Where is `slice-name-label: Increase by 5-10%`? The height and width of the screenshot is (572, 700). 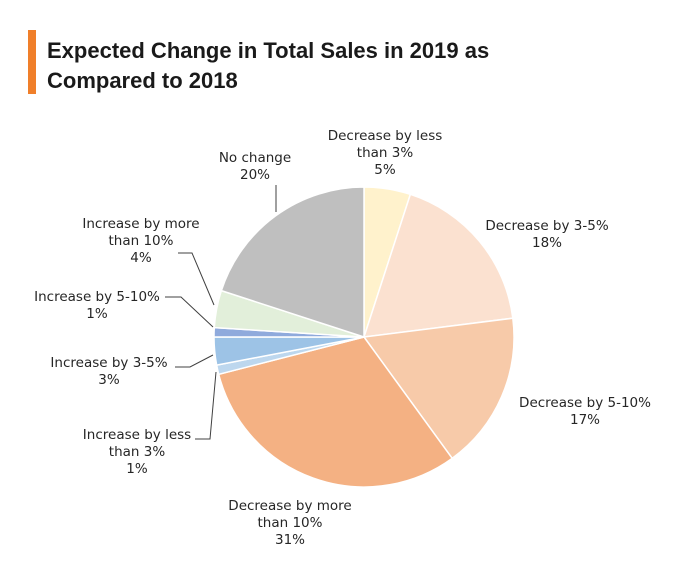
slice-name-label: Increase by 5-10% is located at coordinates (97, 297).